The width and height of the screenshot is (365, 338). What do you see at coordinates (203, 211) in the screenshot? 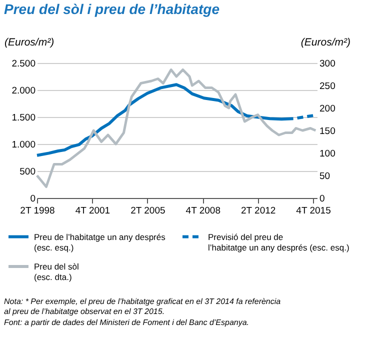
I see `x-tick-label: 4T 2008` at bounding box center [203, 211].